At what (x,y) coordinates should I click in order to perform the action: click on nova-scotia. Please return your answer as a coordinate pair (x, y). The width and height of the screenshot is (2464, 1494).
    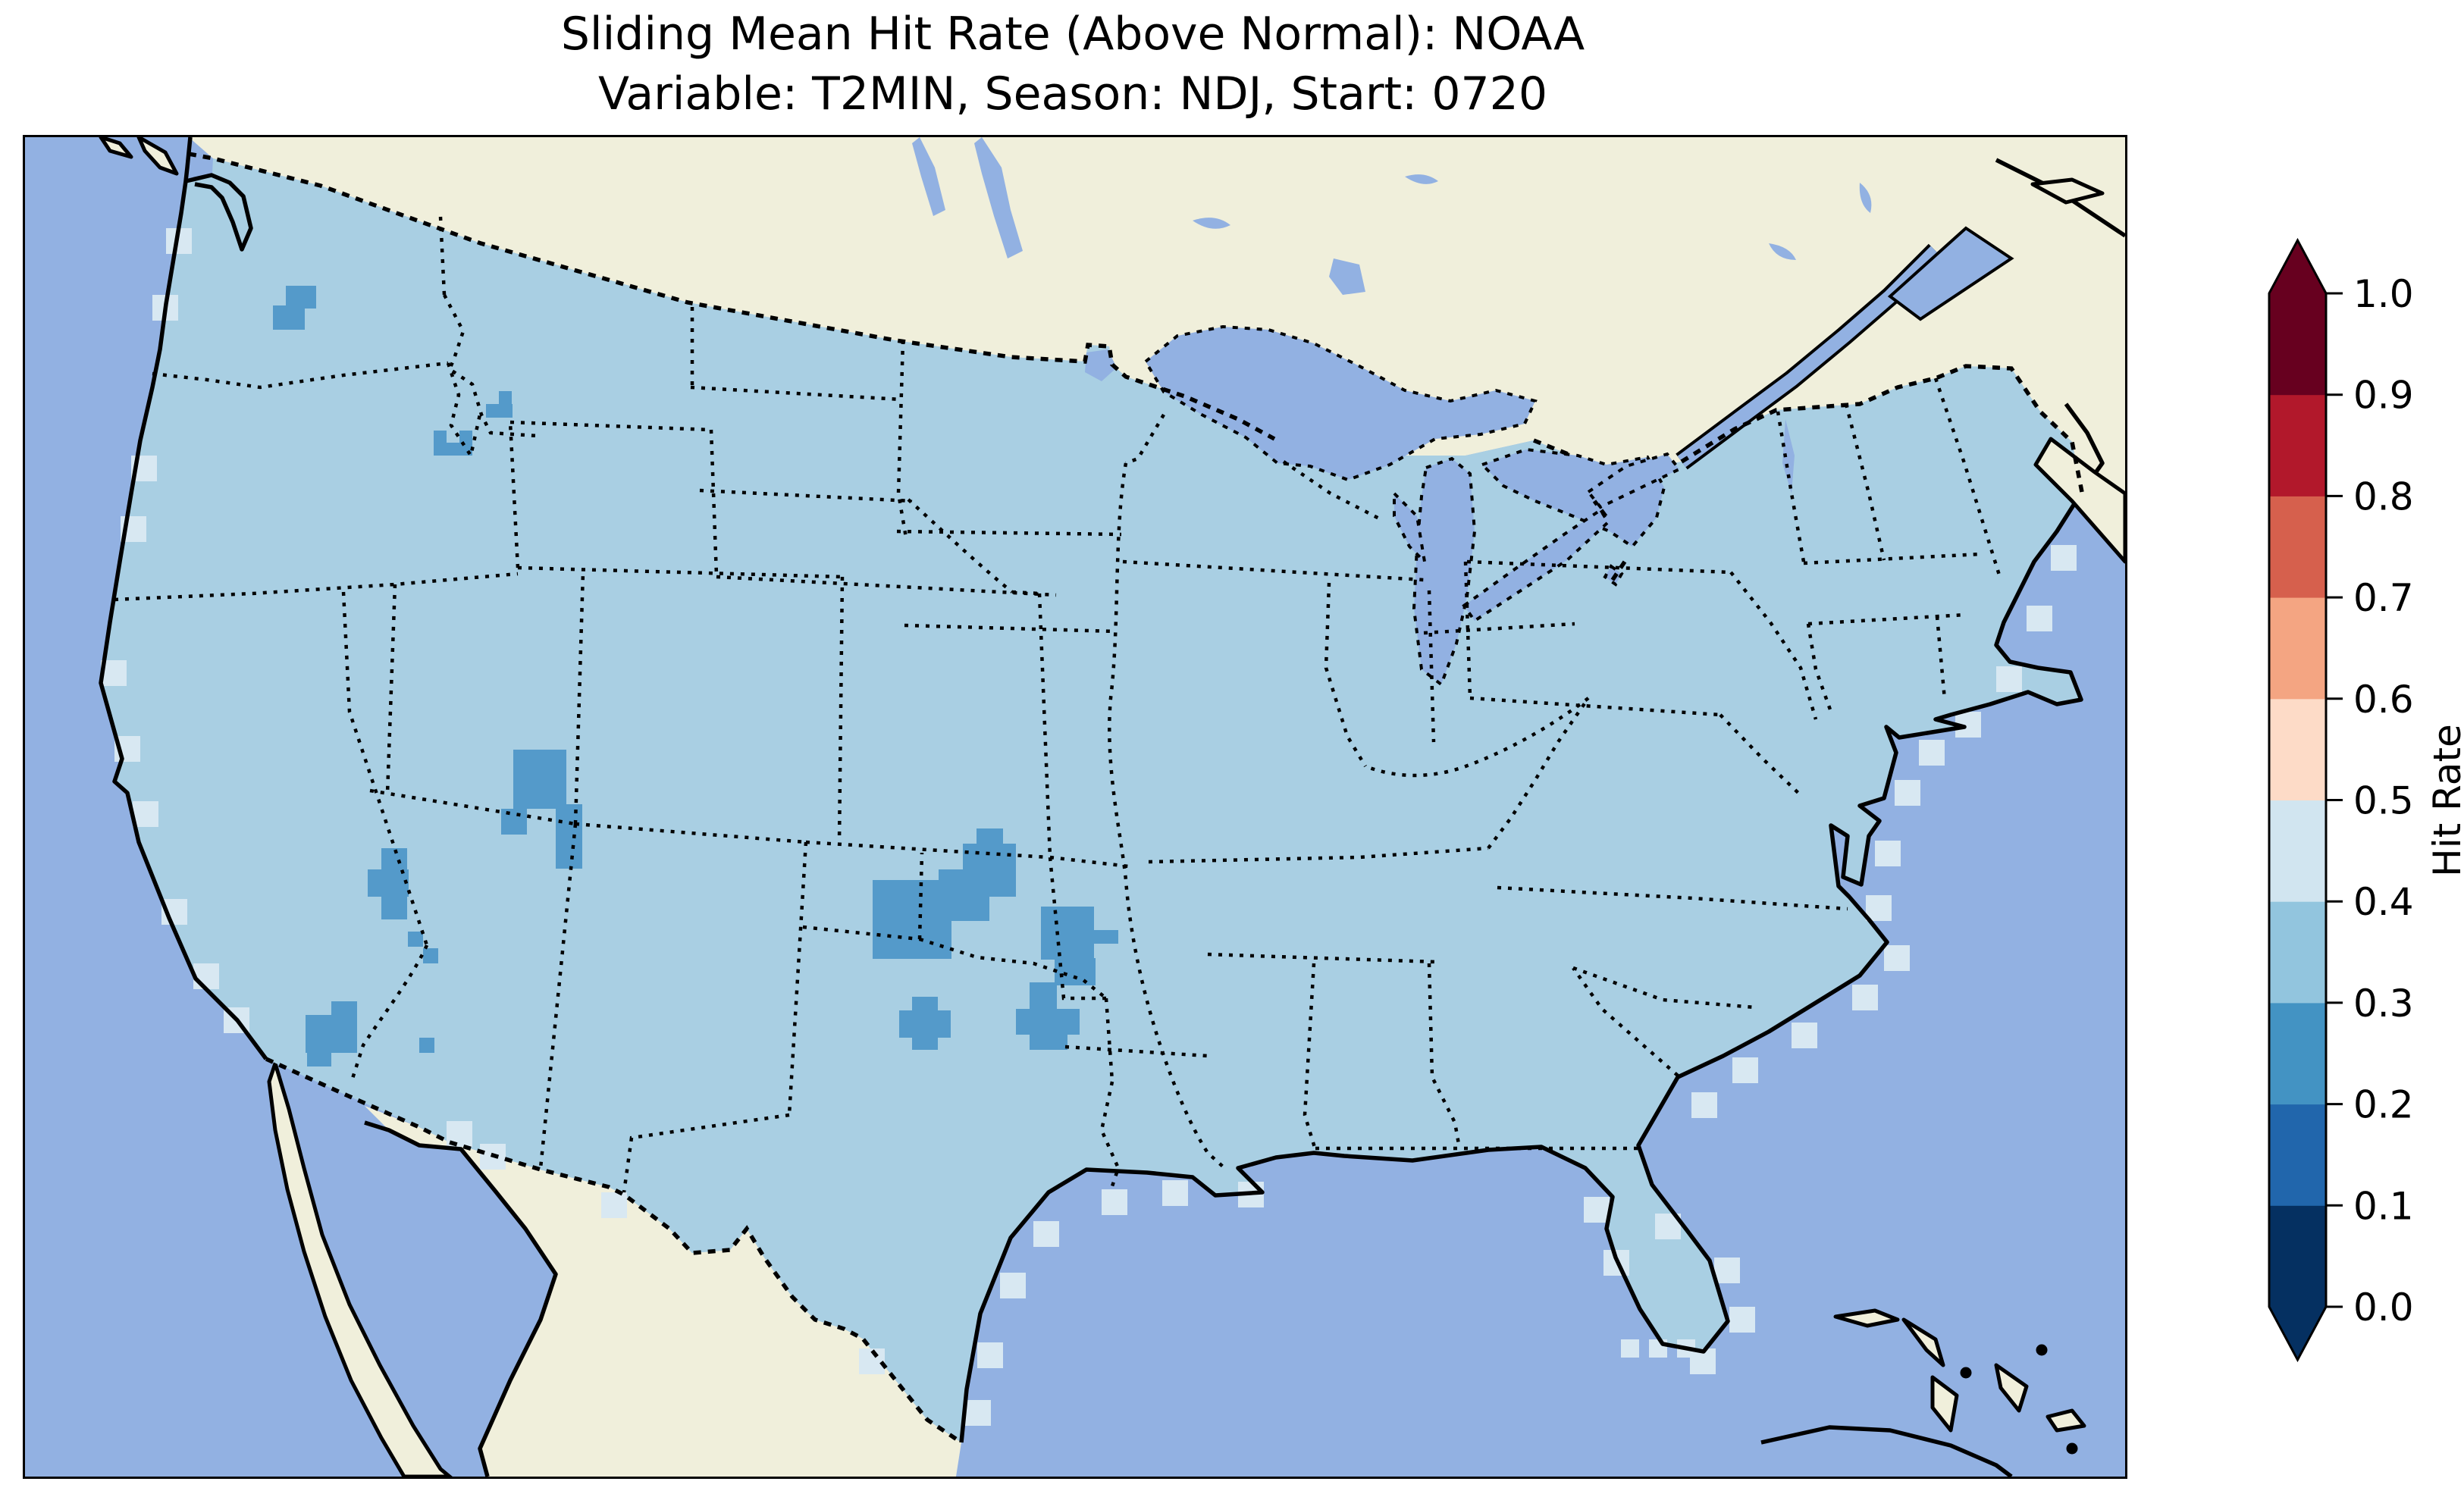
    Looking at the image, I should click on (2079, 500).